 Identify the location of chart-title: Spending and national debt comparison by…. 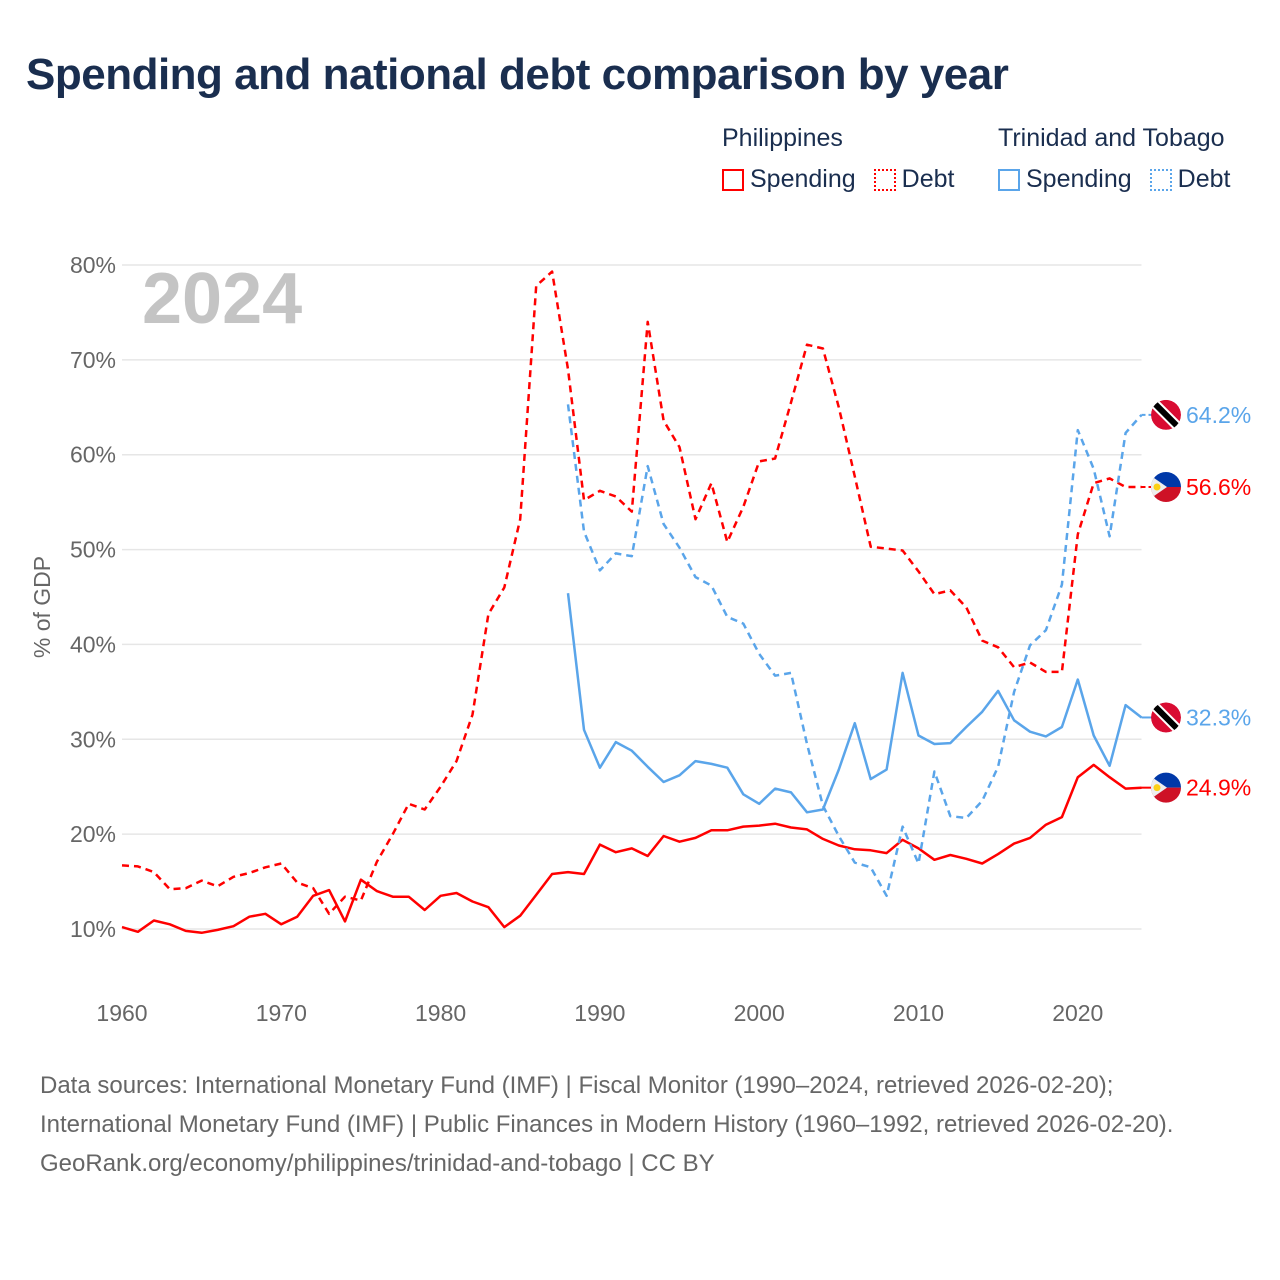
(517, 74).